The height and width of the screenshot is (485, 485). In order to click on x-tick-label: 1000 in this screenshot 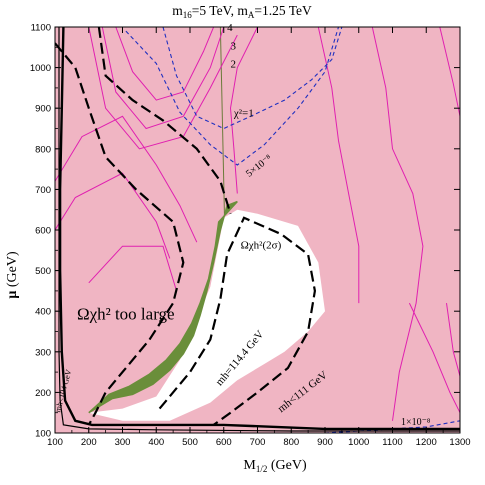, I will do `click(358, 442)`.